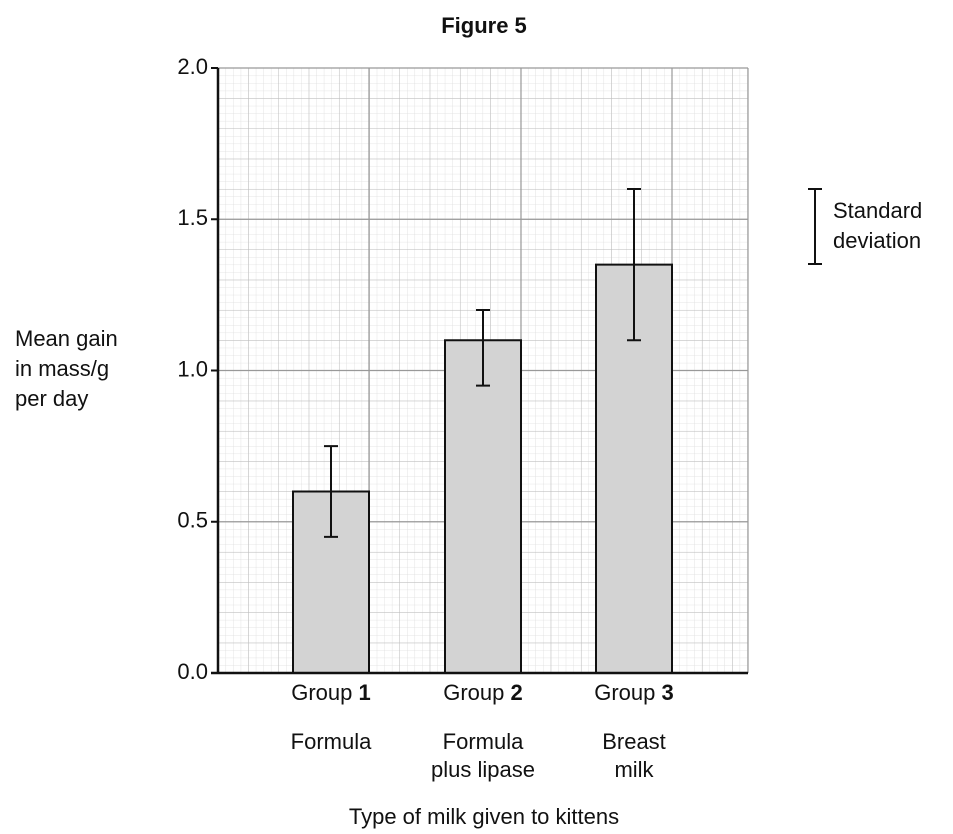 The width and height of the screenshot is (953, 834). I want to click on x-tick-label: Group 1, so click(331, 692).